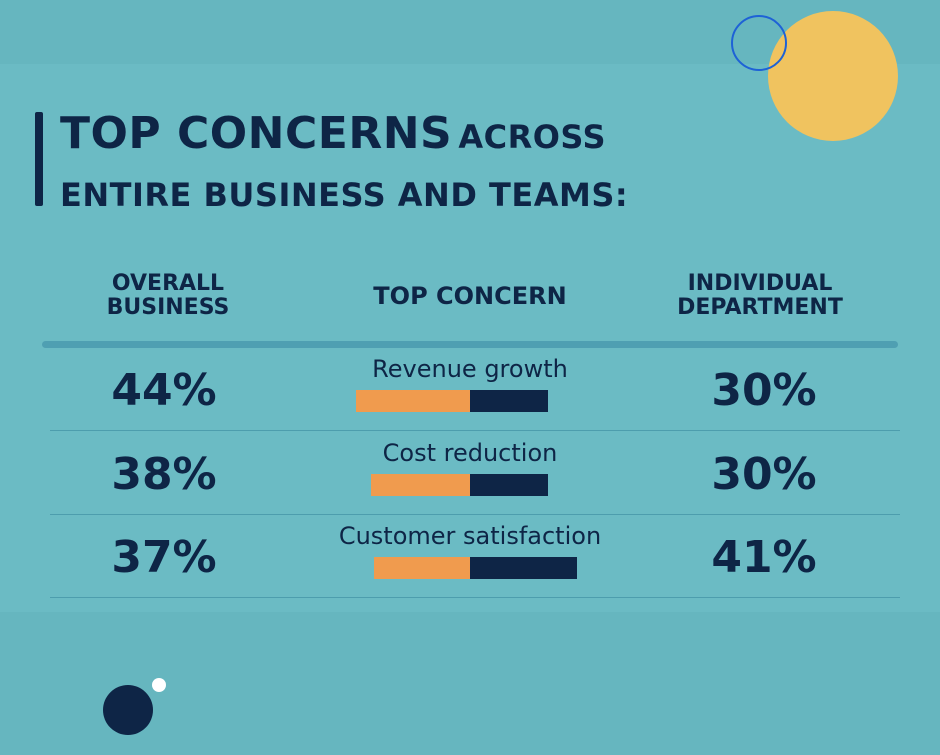 The image size is (940, 755). I want to click on yellow-circle-decoration, so click(833, 76).